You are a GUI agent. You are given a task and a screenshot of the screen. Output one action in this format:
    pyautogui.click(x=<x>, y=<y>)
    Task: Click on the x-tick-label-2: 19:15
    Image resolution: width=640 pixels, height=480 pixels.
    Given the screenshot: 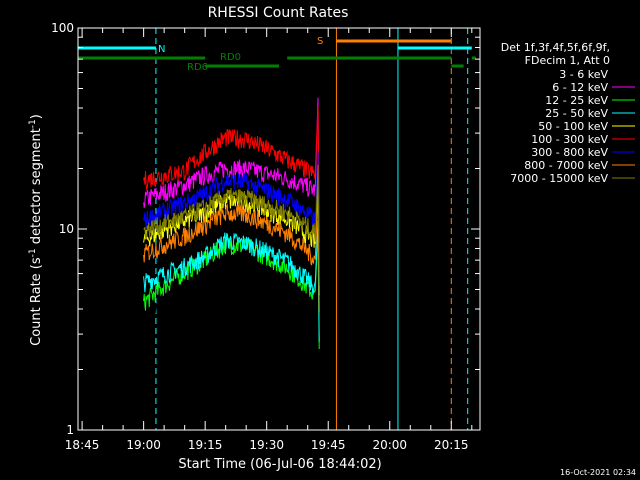 What is the action you would take?
    pyautogui.click(x=205, y=445)
    